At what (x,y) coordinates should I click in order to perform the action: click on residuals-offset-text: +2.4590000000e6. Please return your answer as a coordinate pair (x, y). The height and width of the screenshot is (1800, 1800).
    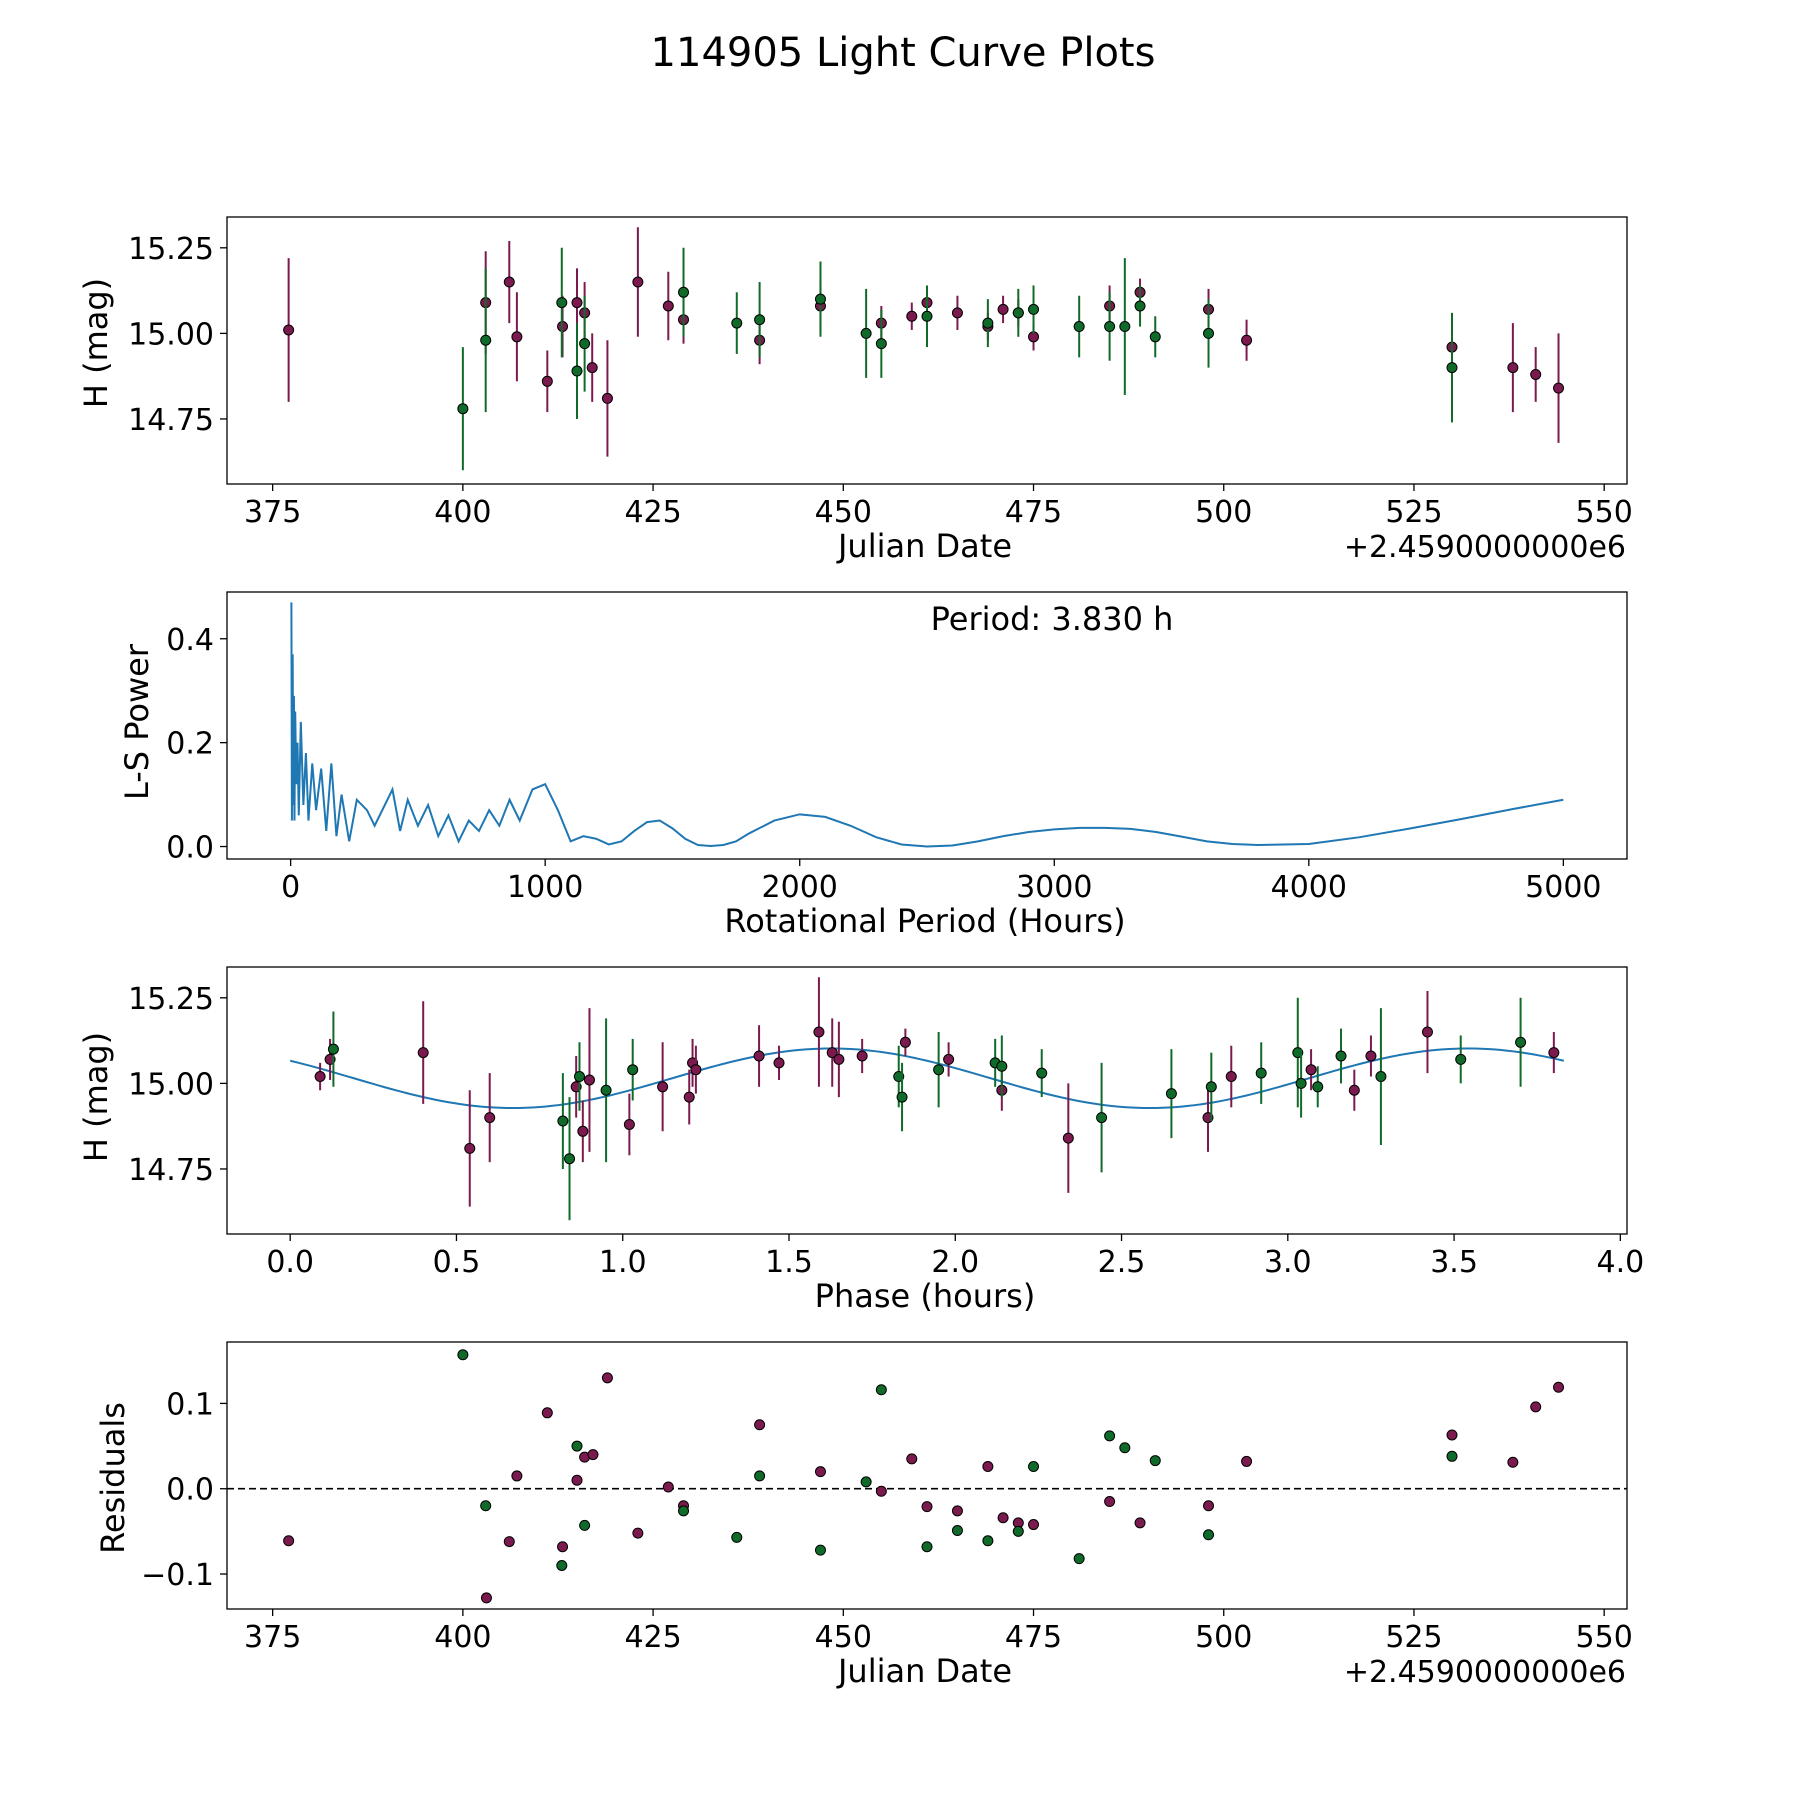
    Looking at the image, I should click on (1485, 1672).